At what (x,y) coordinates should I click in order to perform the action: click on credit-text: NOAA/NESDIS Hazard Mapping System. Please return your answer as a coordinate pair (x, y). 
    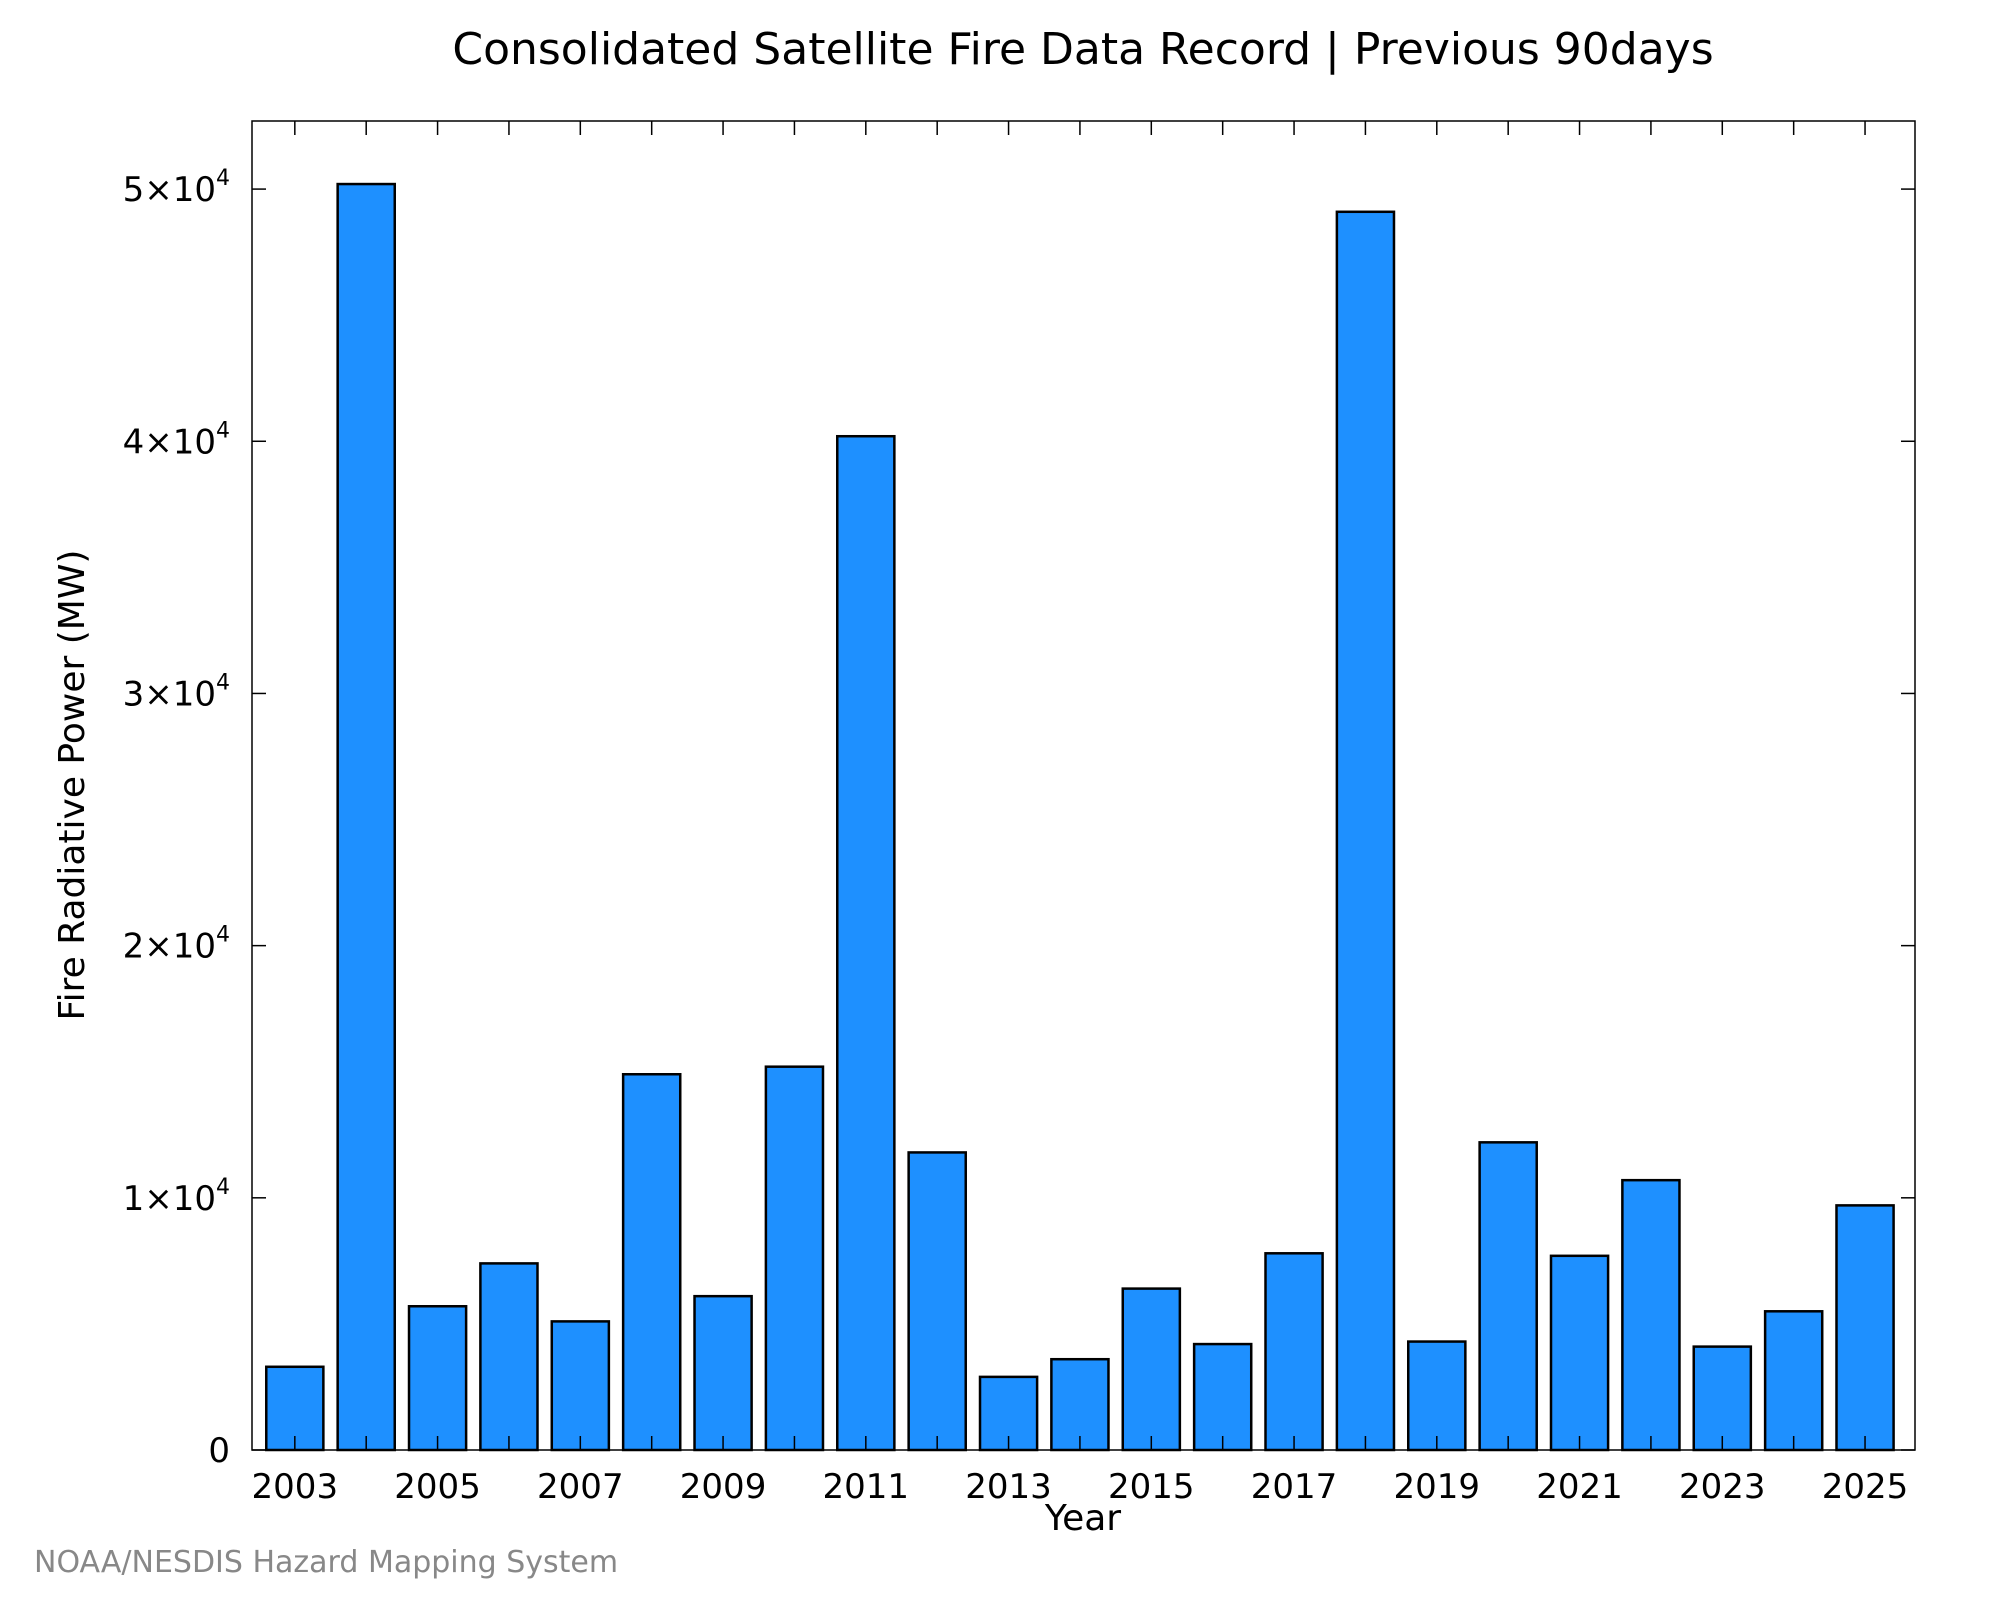
    Looking at the image, I should click on (326, 1562).